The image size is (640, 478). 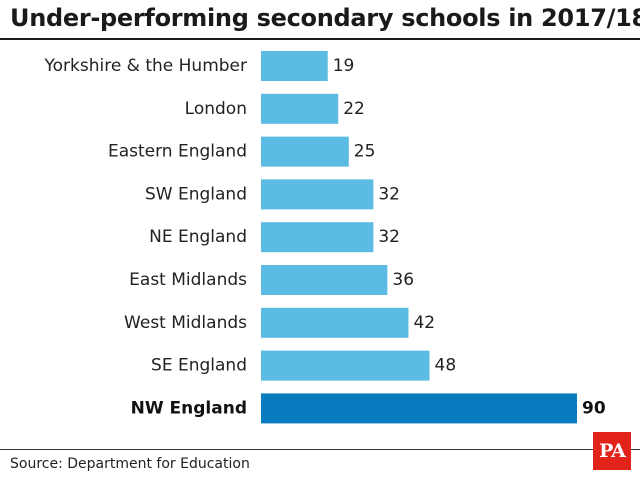 I want to click on category-label-yorkshire-and-the-humber: Yorkshire & the Humber, so click(x=145, y=66).